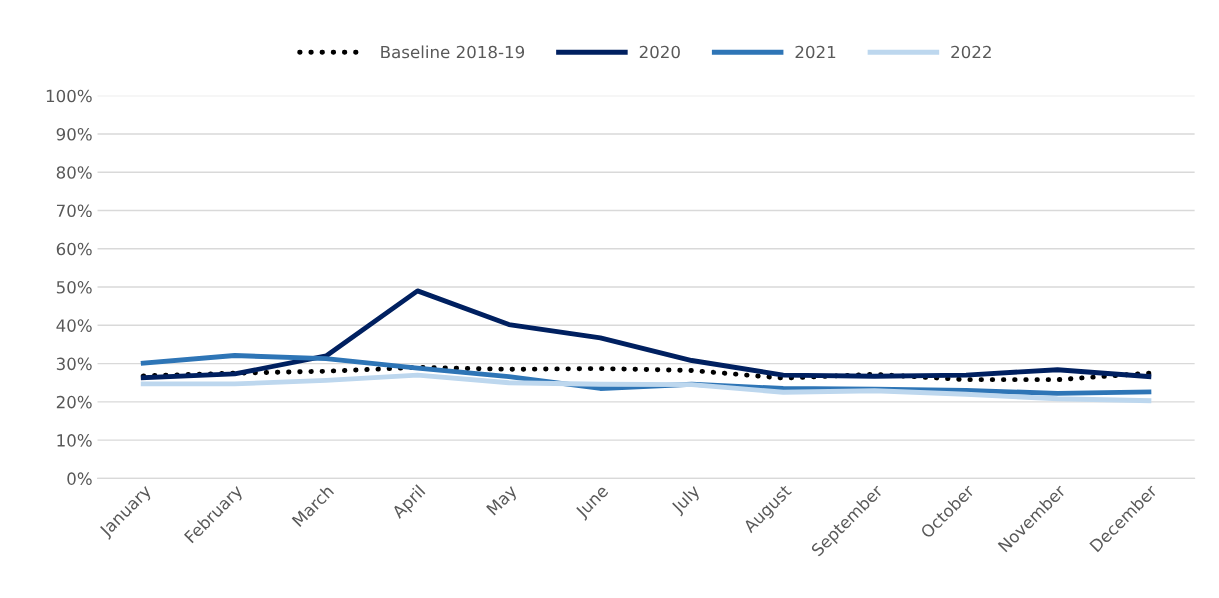 This screenshot has height=598, width=1219. I want to click on legend-label: 2021, so click(815, 52).